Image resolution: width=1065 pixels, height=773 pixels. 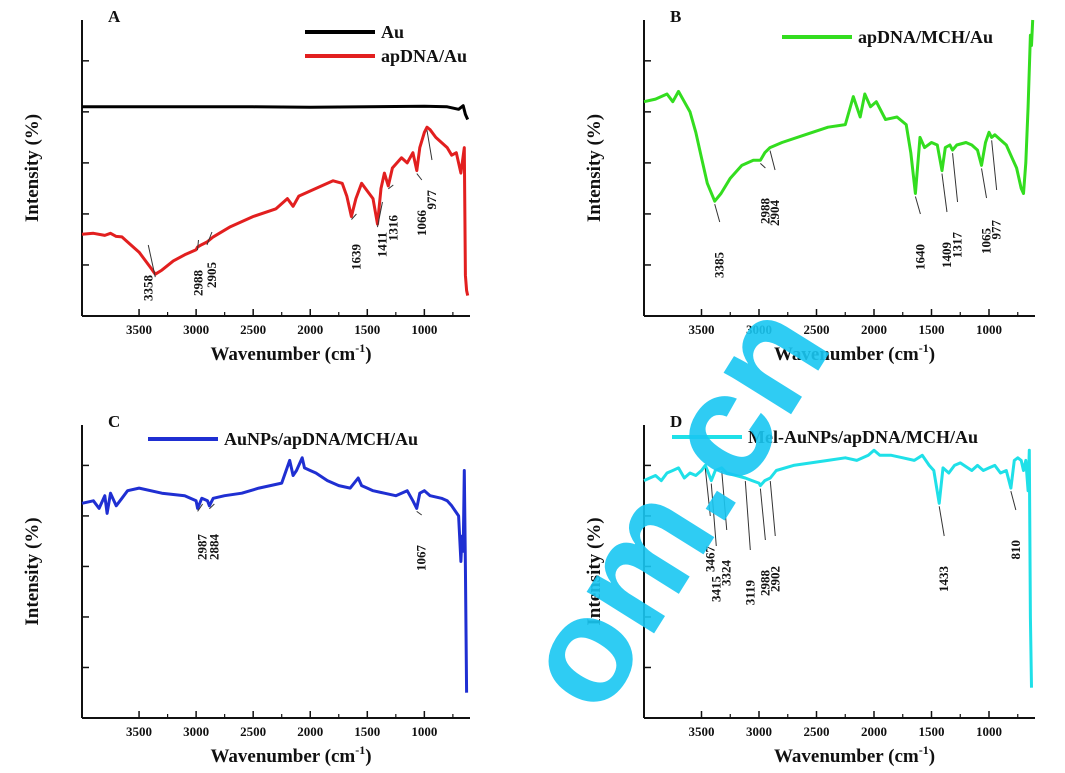 What do you see at coordinates (986, 241) in the screenshot?
I see `annotation-label: 1065` at bounding box center [986, 241].